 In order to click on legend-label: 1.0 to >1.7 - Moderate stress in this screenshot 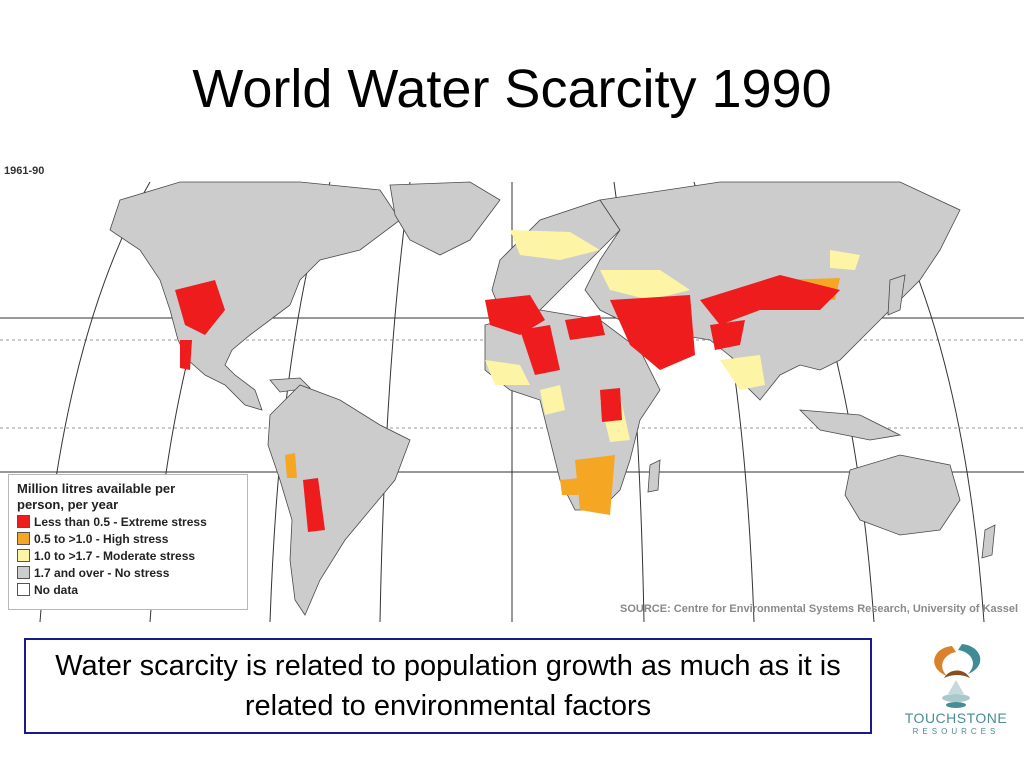, I will do `click(115, 555)`.